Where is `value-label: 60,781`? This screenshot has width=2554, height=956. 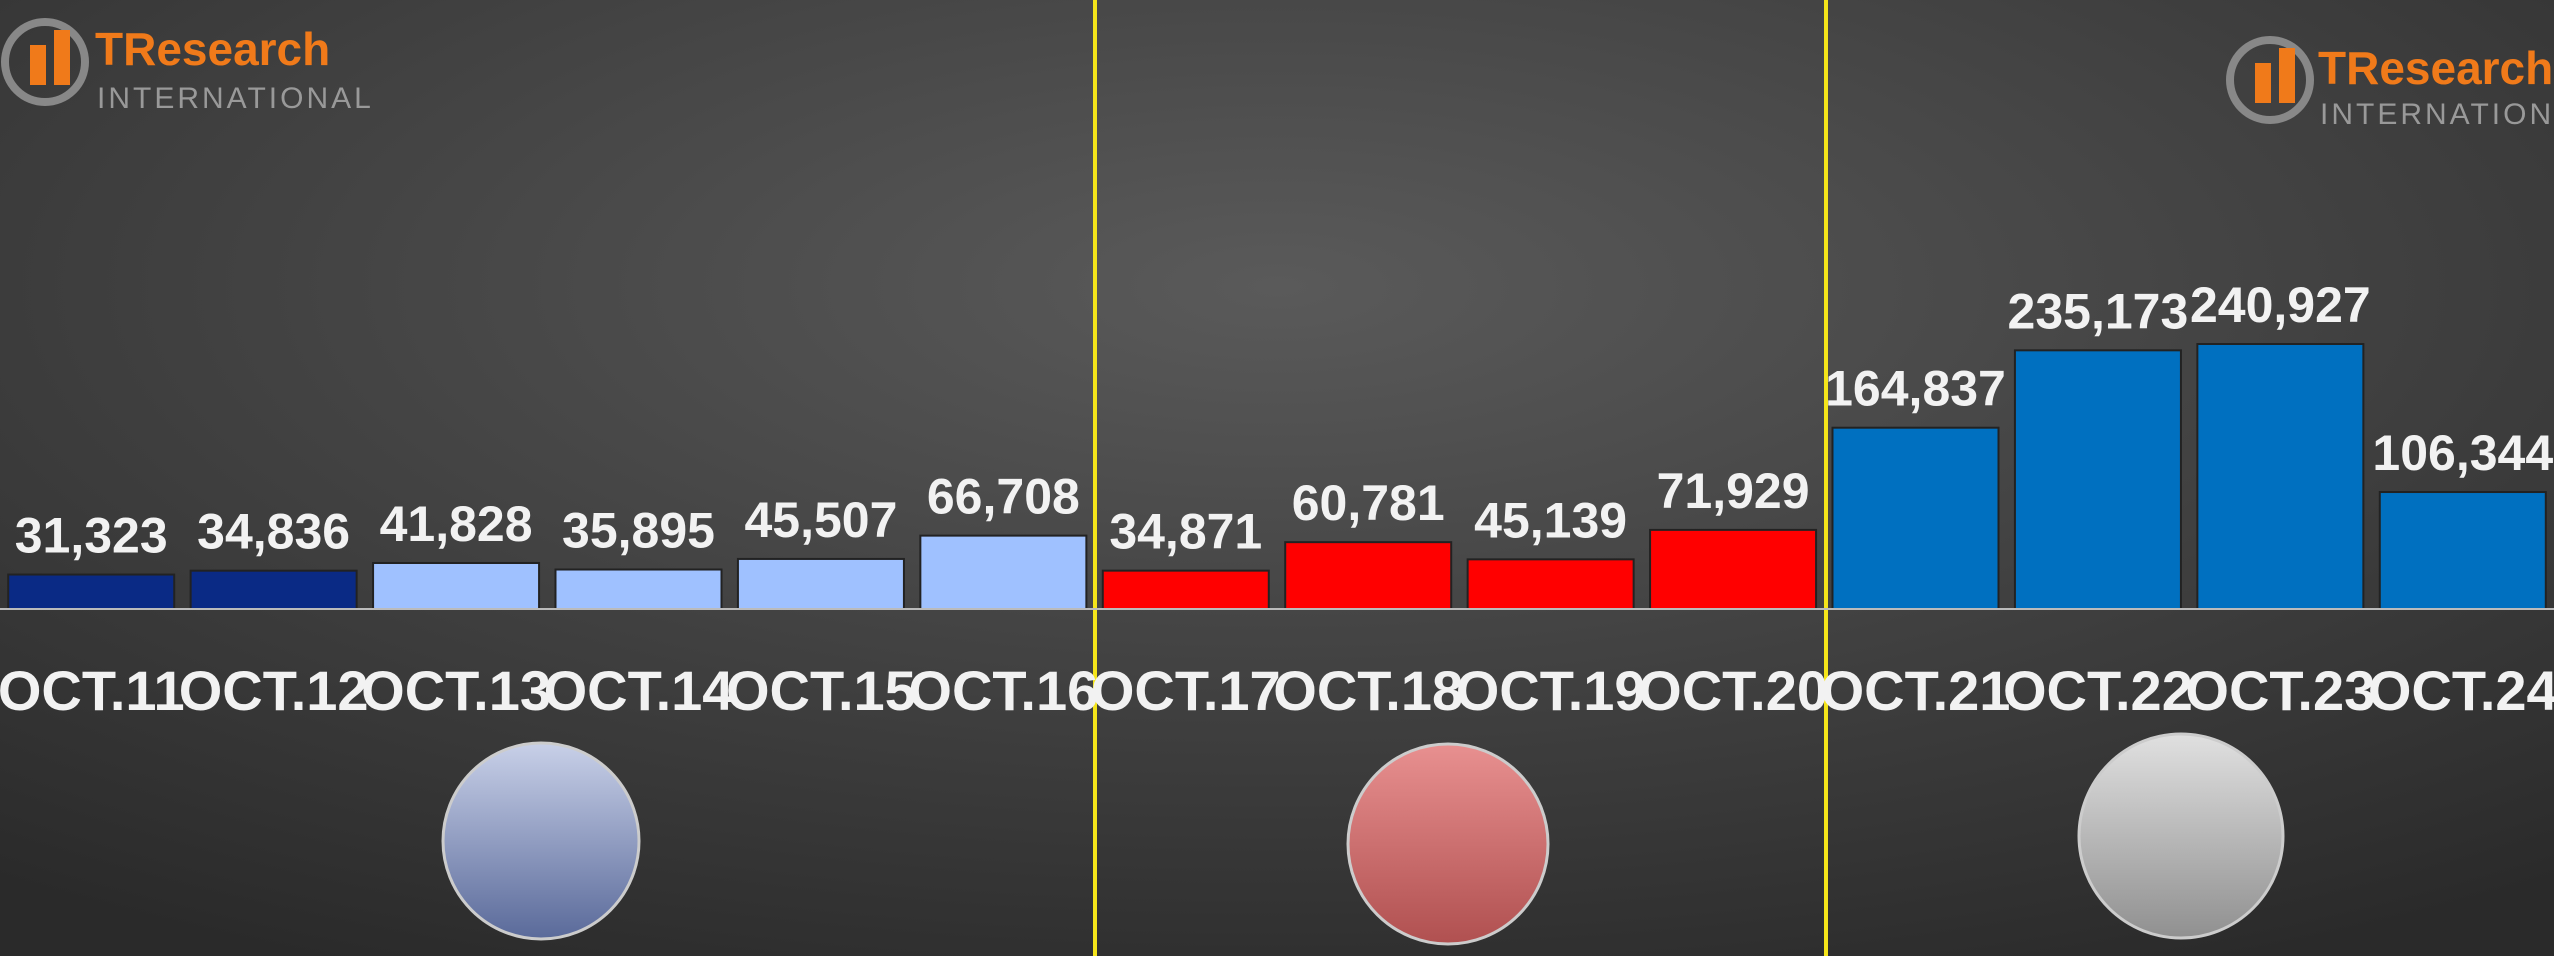
value-label: 60,781 is located at coordinates (1368, 503).